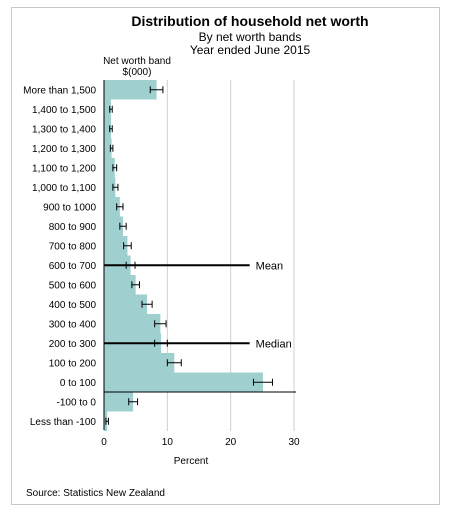  What do you see at coordinates (270, 266) in the screenshot?
I see `reference-label-mean: Mean` at bounding box center [270, 266].